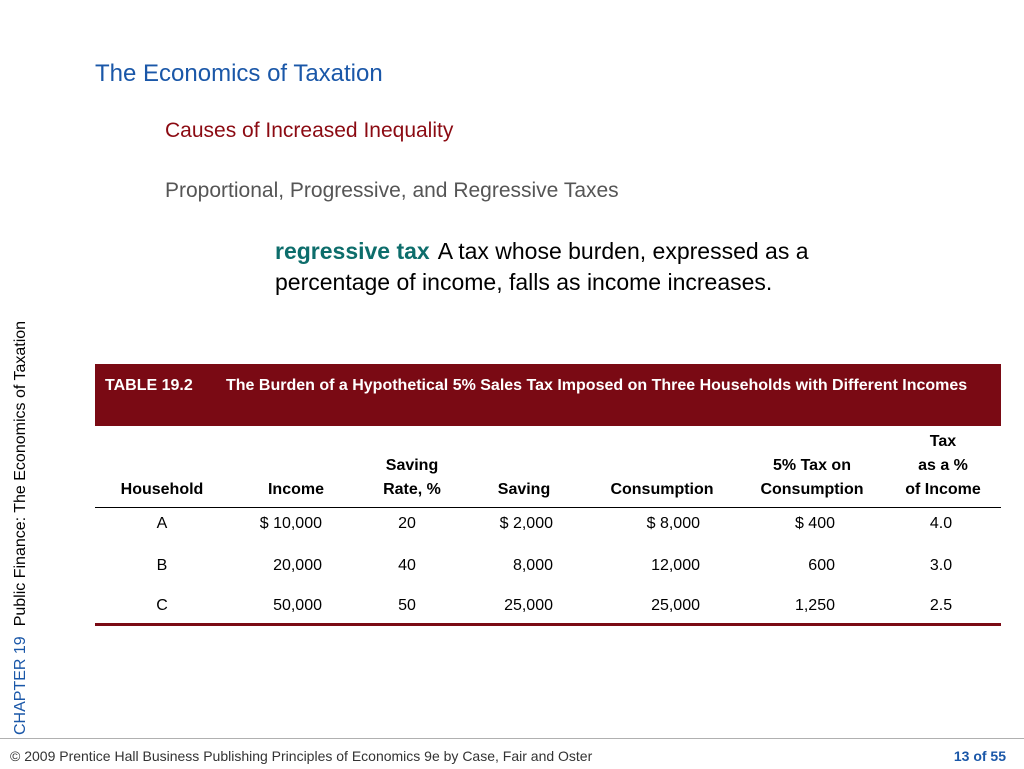  I want to click on table-cell: $ 8,000, so click(673, 523).